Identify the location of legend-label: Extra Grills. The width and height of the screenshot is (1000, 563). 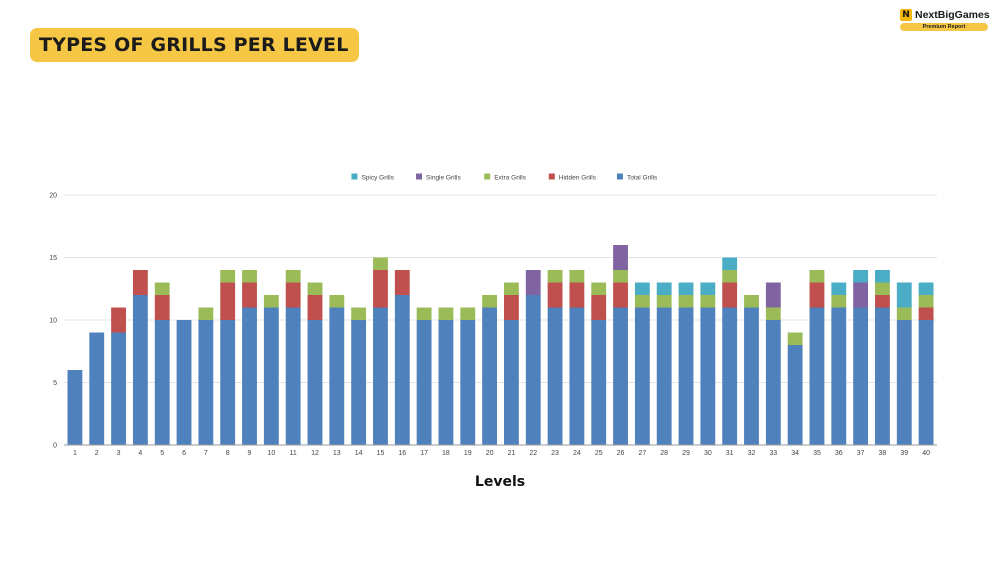
(510, 177).